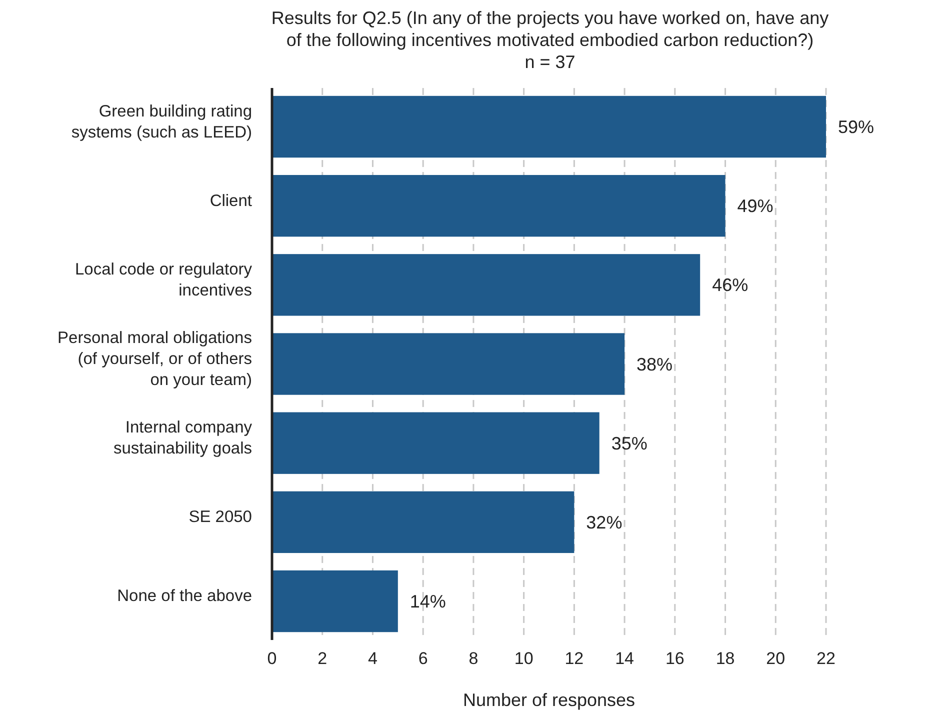 The image size is (930, 715). I want to click on annotation: 35%, so click(629, 443).